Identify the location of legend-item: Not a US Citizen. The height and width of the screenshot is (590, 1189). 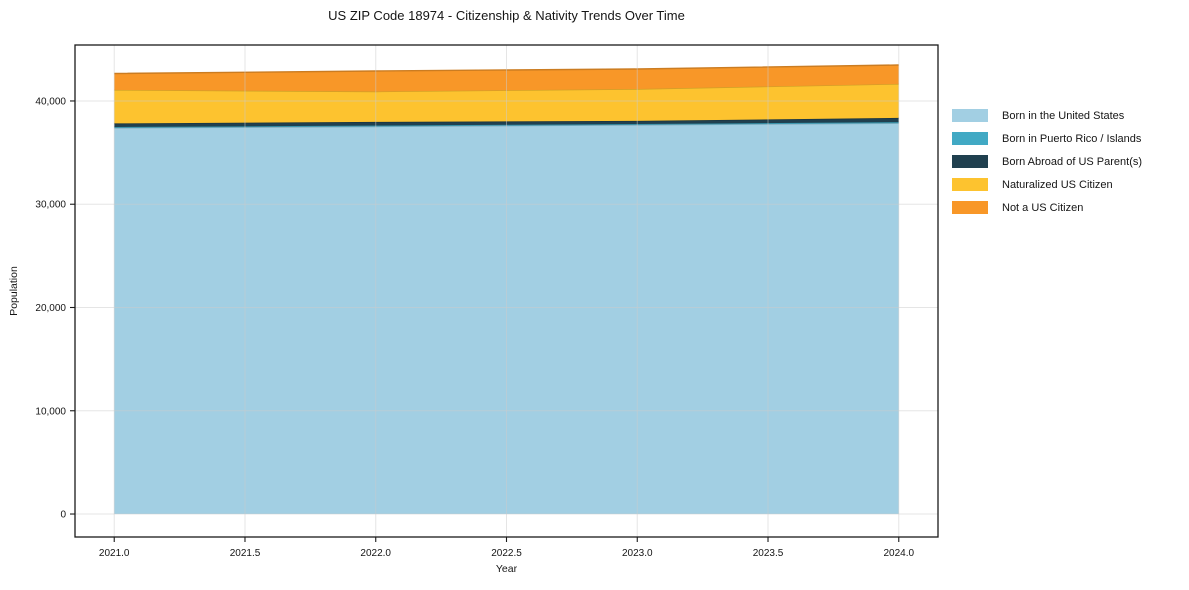
(1047, 207).